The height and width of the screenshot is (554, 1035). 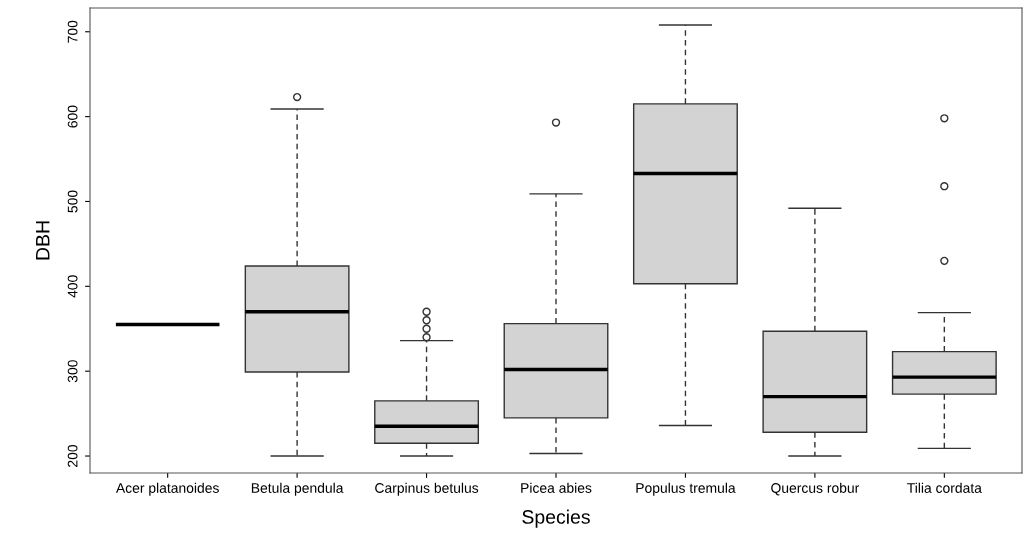 I want to click on y-tick-label: 300, so click(x=72, y=371).